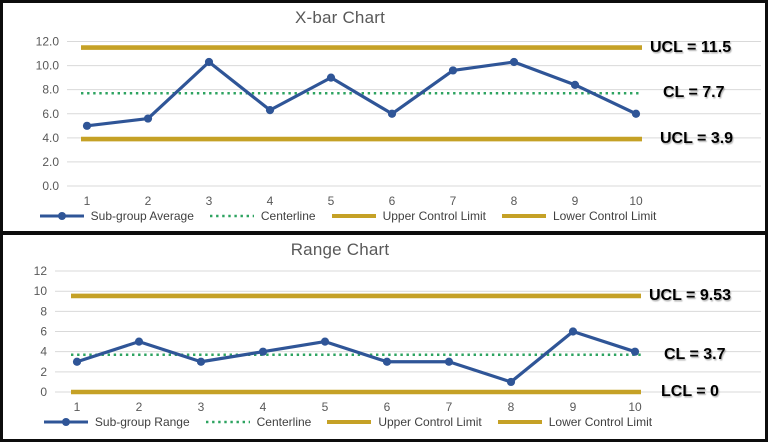  What do you see at coordinates (43, 392) in the screenshot?
I see `y-tick-label: 0` at bounding box center [43, 392].